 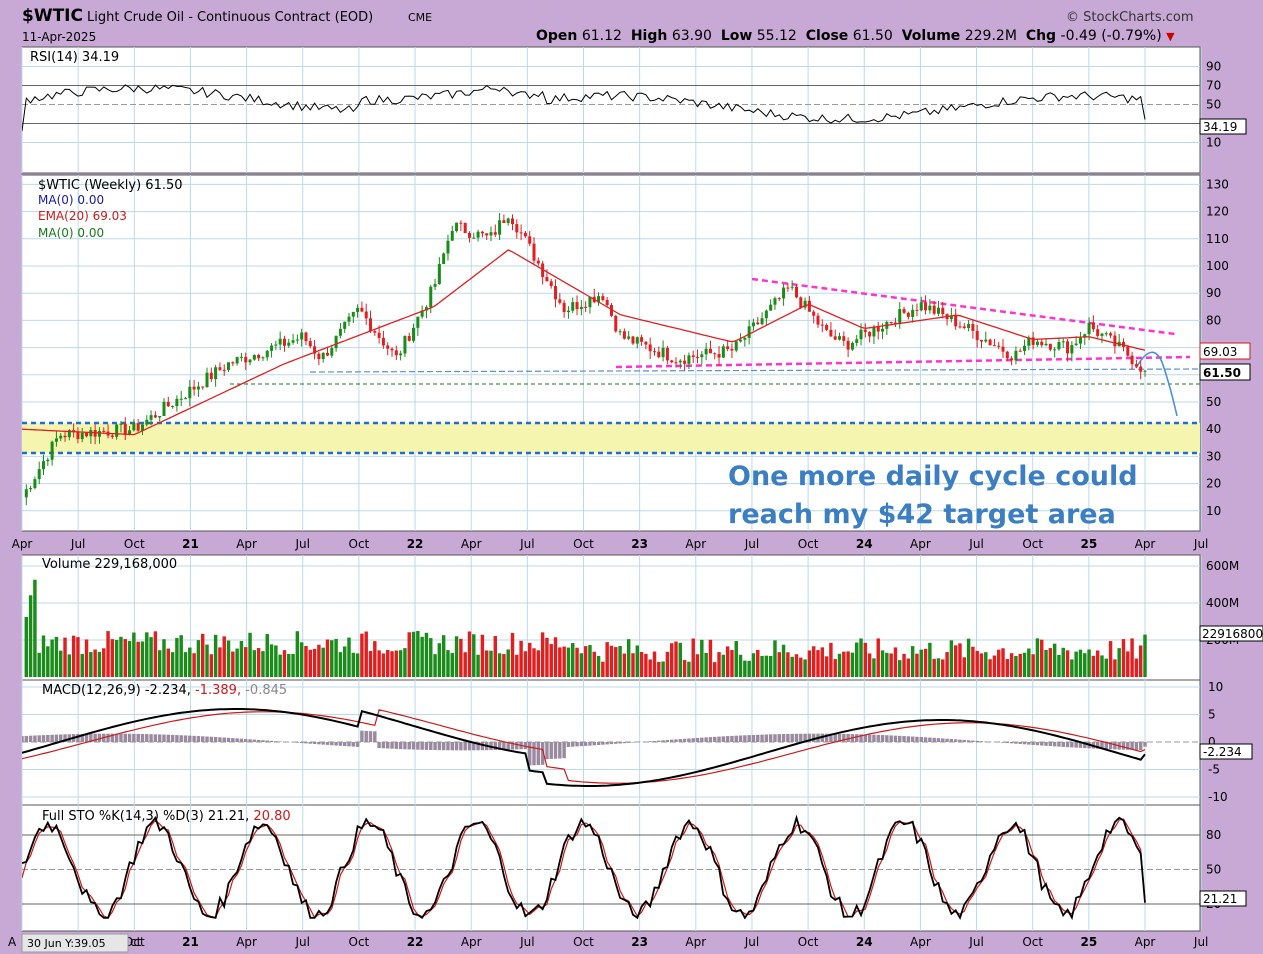 I want to click on svg-text: 229168000, so click(x=1232, y=634).